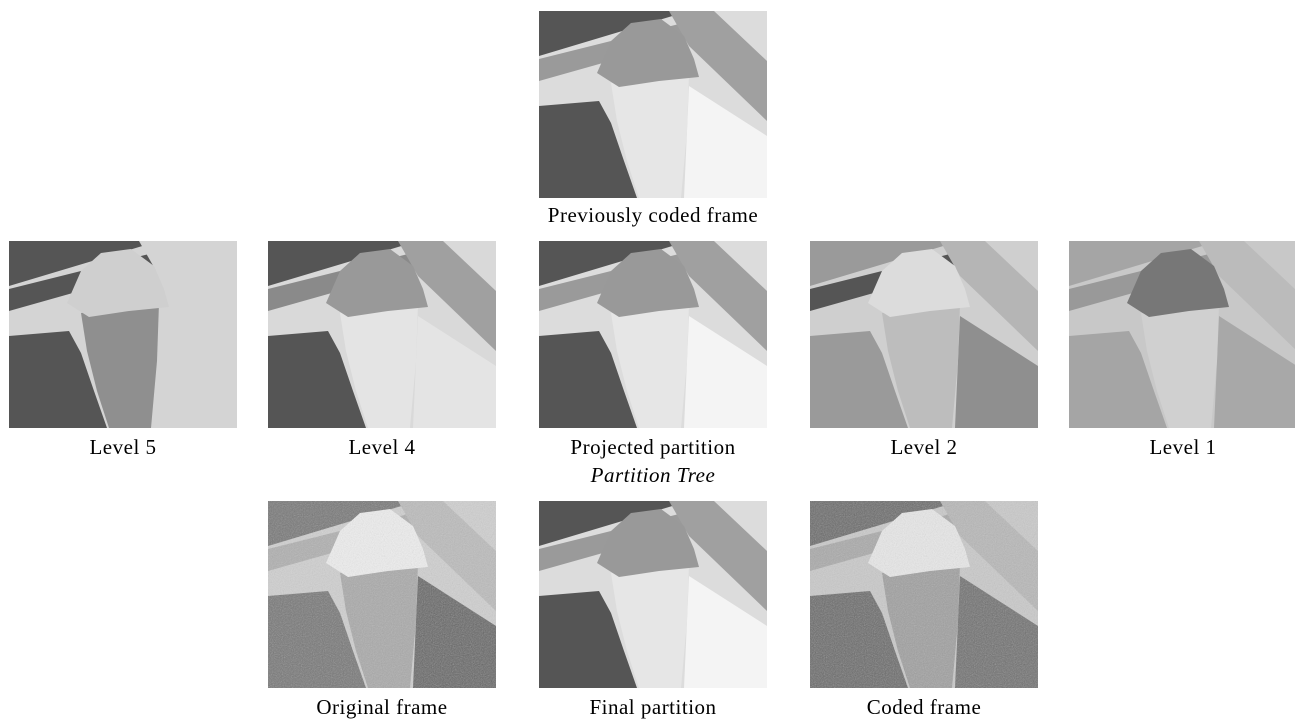 Image resolution: width=1295 pixels, height=720 pixels. I want to click on caption: Level 4, so click(381, 447).